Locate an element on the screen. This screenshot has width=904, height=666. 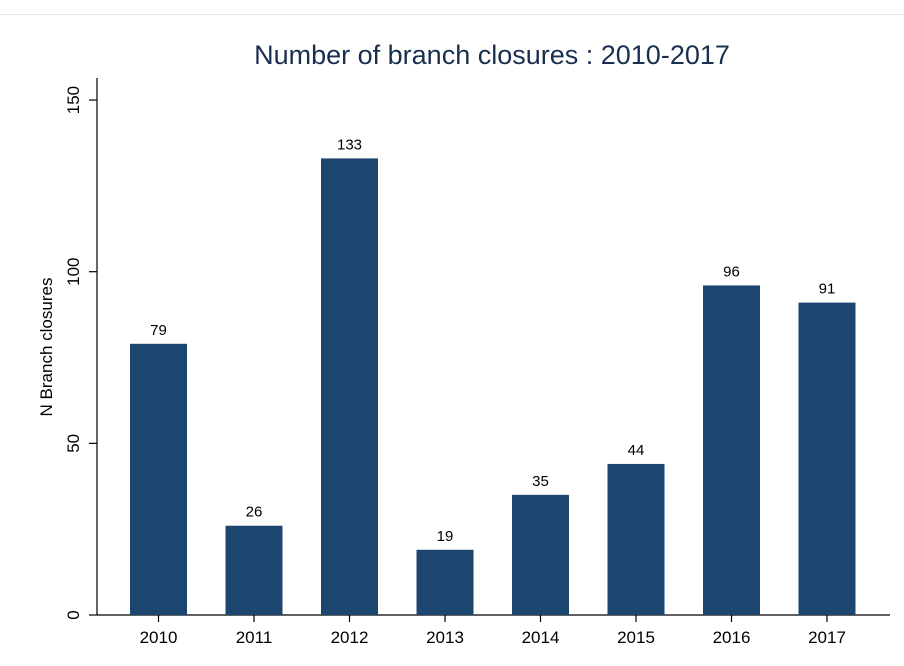
x-tick-label: 2016 is located at coordinates (732, 637).